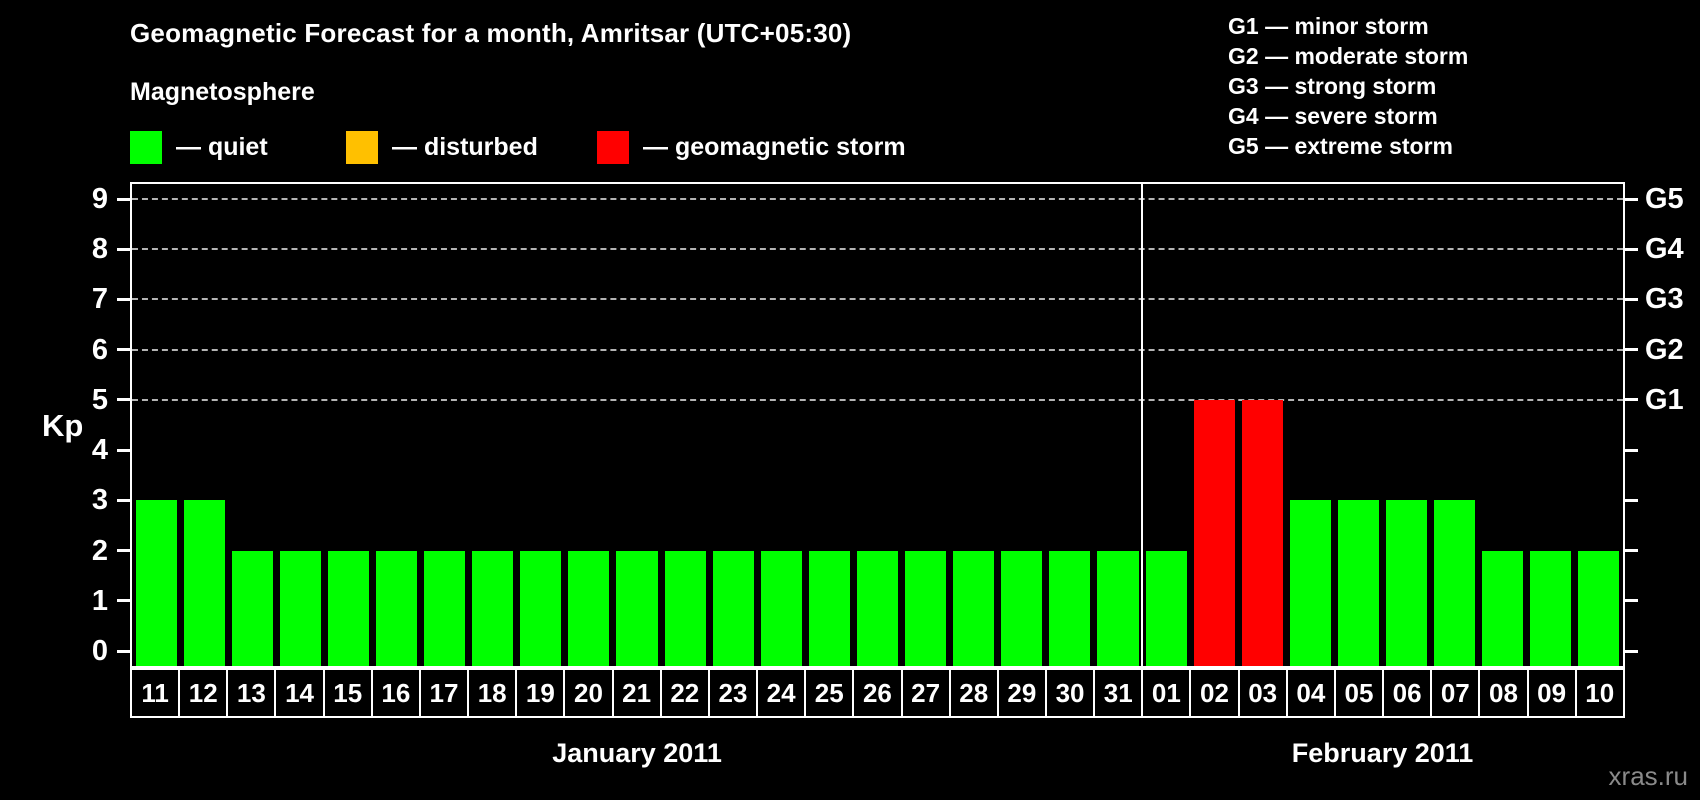  What do you see at coordinates (99, 600) in the screenshot?
I see `y-axis-tick-label: 1` at bounding box center [99, 600].